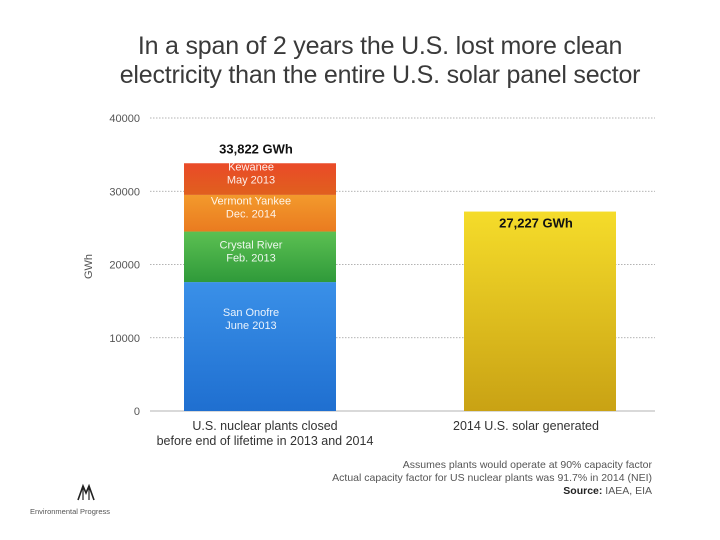 Image resolution: width=720 pixels, height=540 pixels. I want to click on x-category-label: 2014 U.S. solar generated, so click(526, 426).